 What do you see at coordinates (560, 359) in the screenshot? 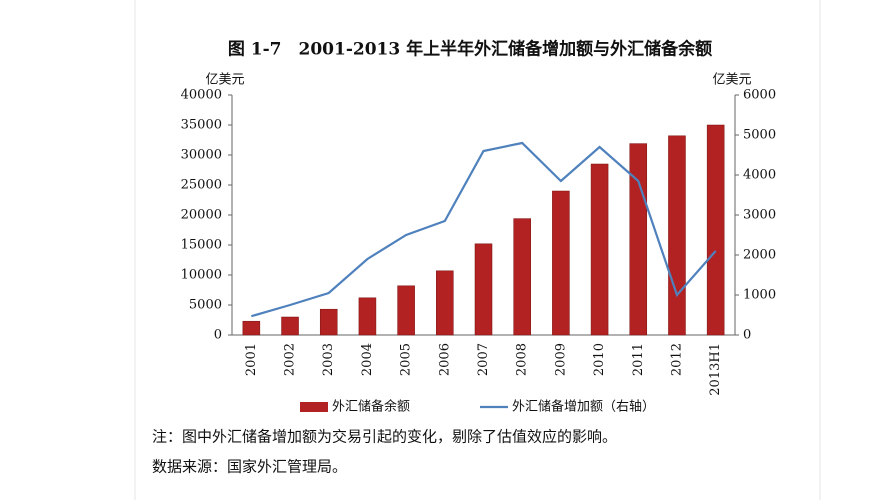
I see `x-tick-label: 2009` at bounding box center [560, 359].